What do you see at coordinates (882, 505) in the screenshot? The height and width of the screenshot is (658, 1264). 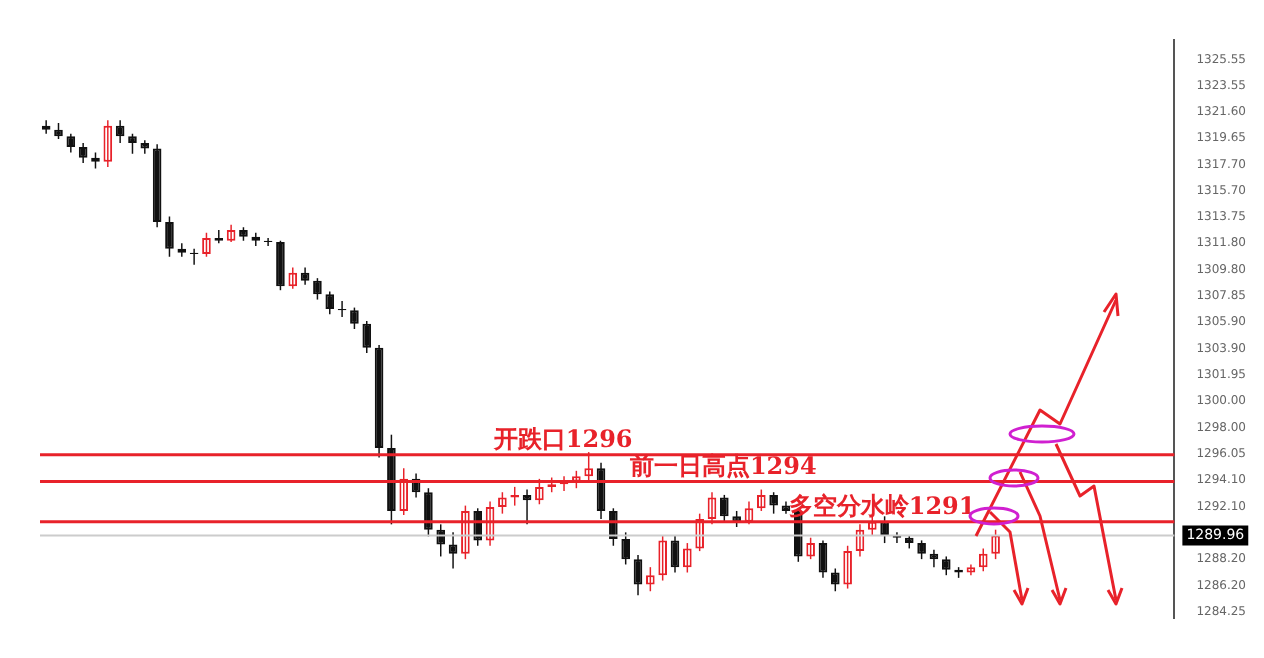 I see `ref-line-label: 多空分水岭1291` at bounding box center [882, 505].